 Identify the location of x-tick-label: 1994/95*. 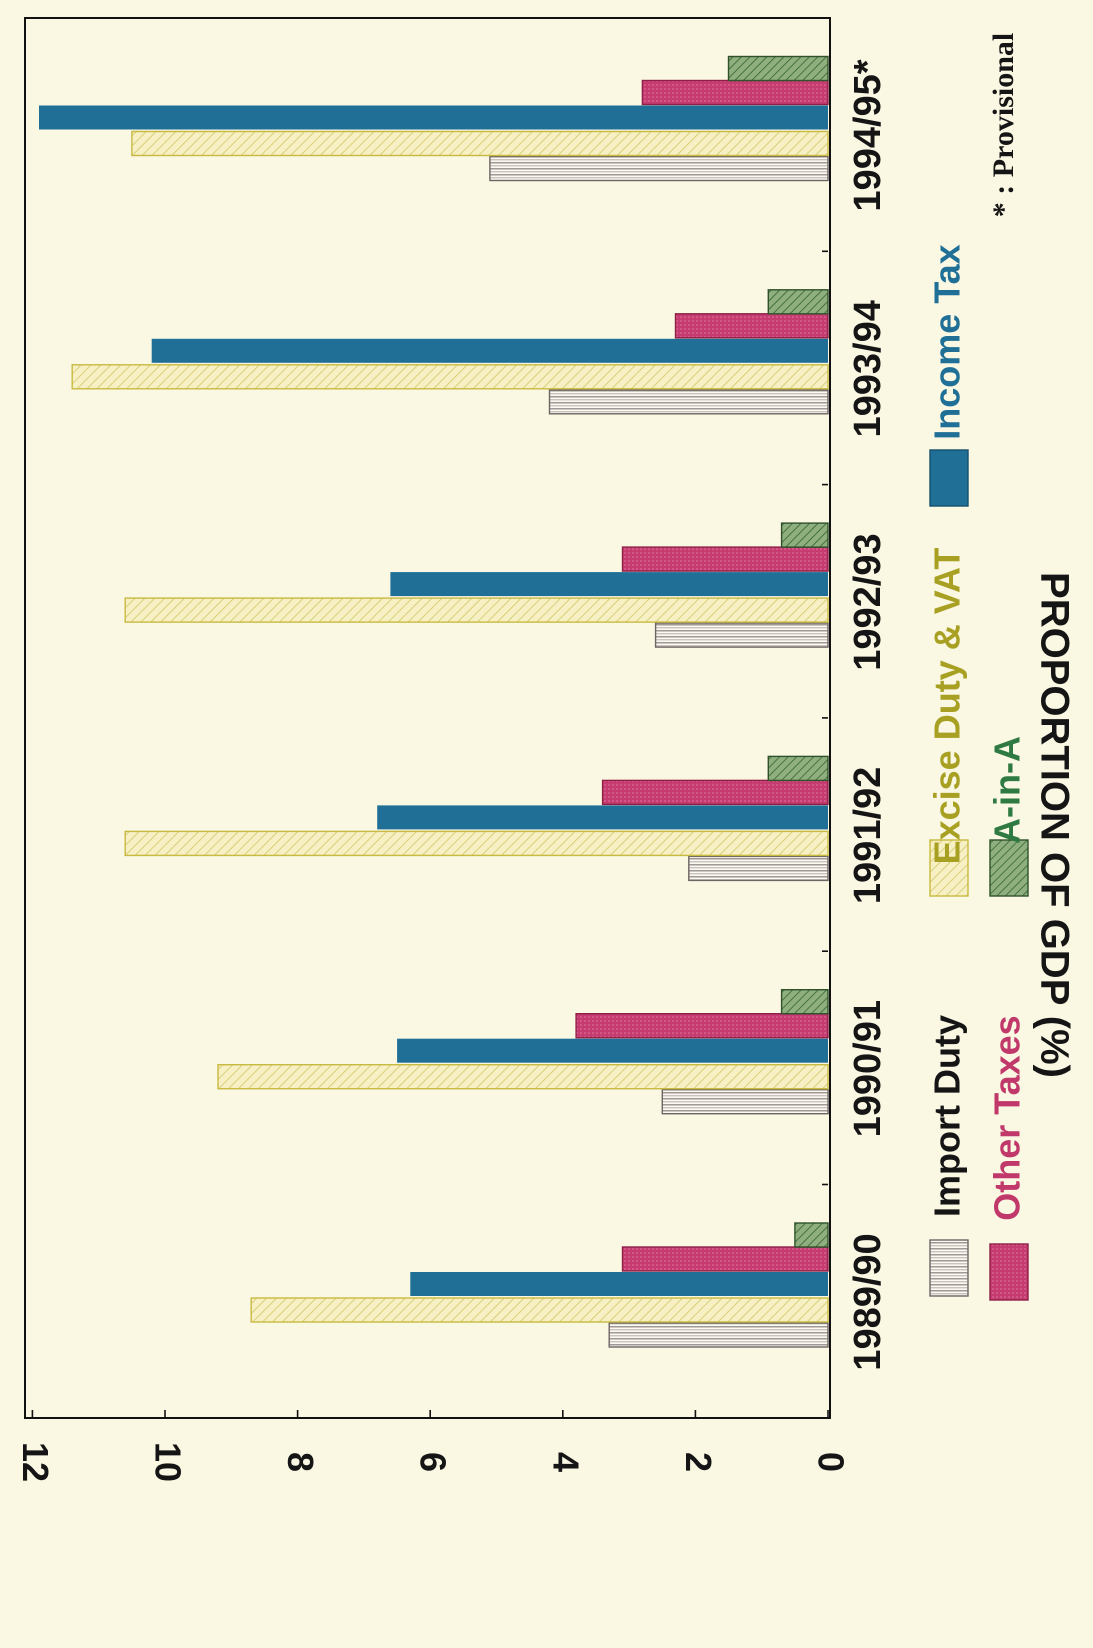
(868, 135).